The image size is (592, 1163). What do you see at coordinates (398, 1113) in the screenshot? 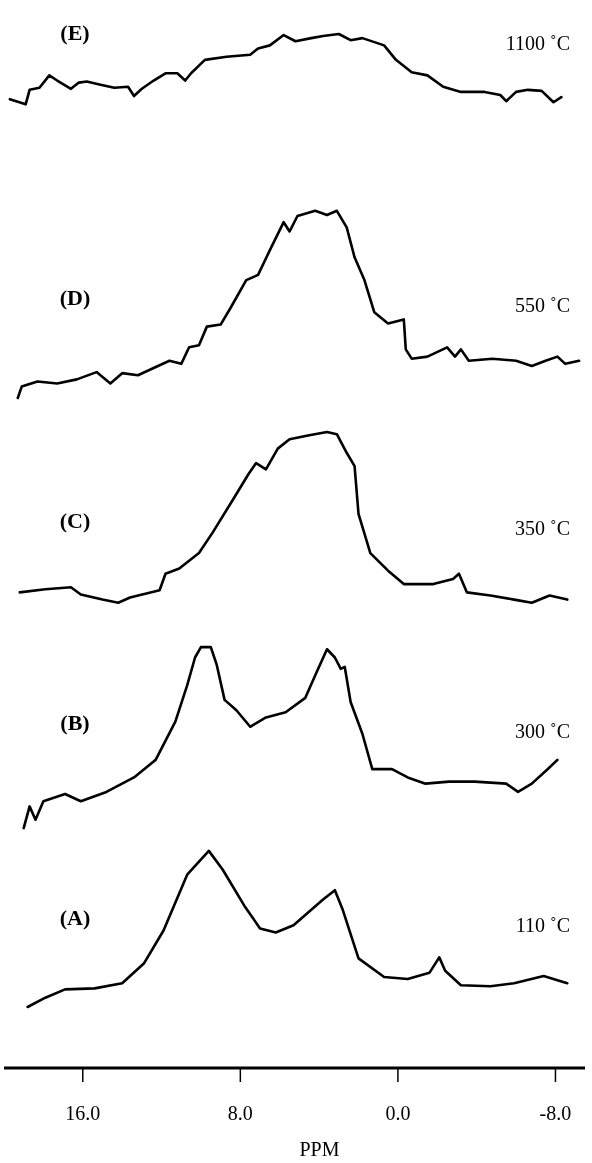
I see `x-tick-label: 0.0` at bounding box center [398, 1113].